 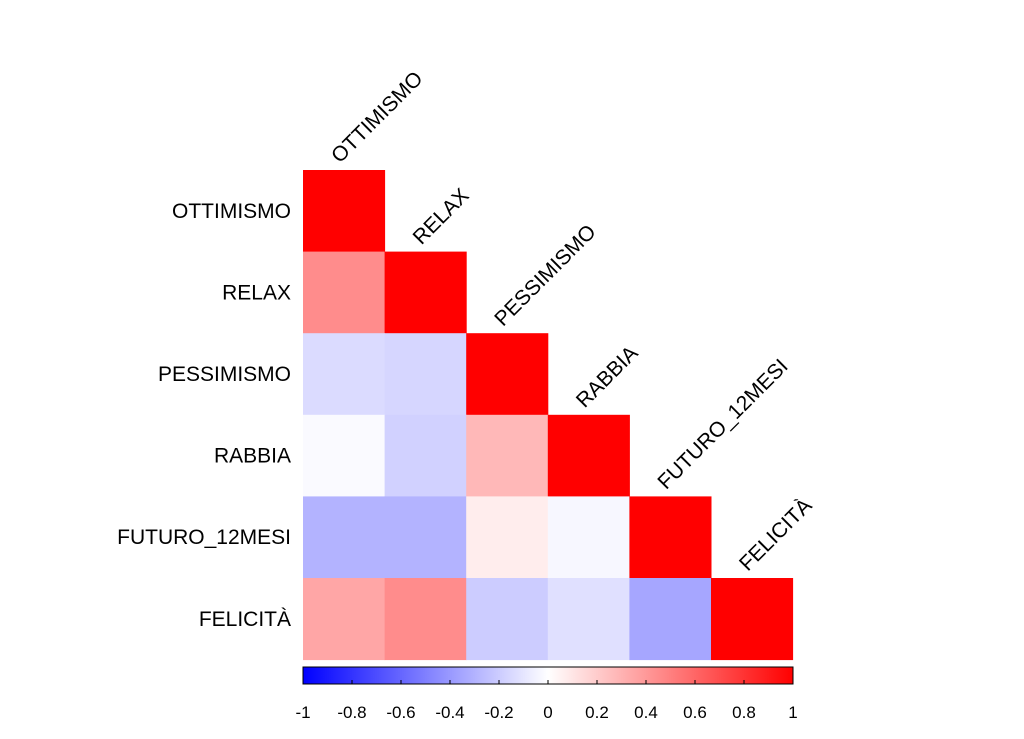 I want to click on colorbar-tick-label: -1, so click(x=302, y=712).